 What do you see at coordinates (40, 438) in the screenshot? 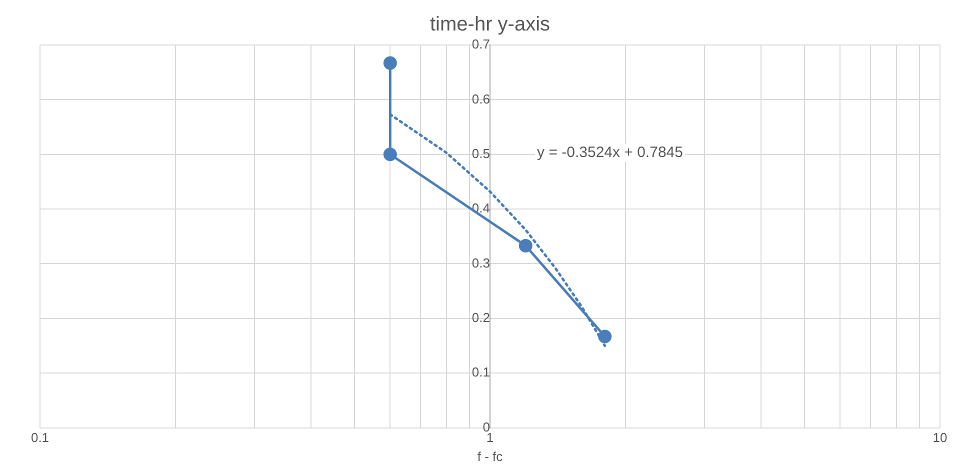
I see `x-tick-label: 0.1` at bounding box center [40, 438].